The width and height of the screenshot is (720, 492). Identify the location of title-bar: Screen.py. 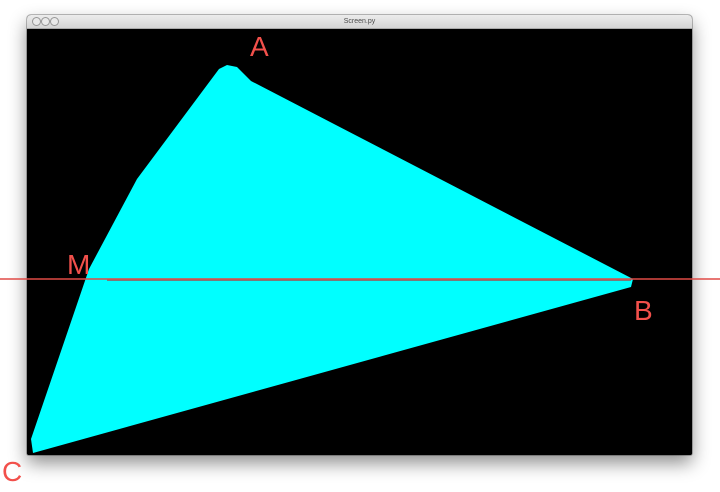
(359, 22).